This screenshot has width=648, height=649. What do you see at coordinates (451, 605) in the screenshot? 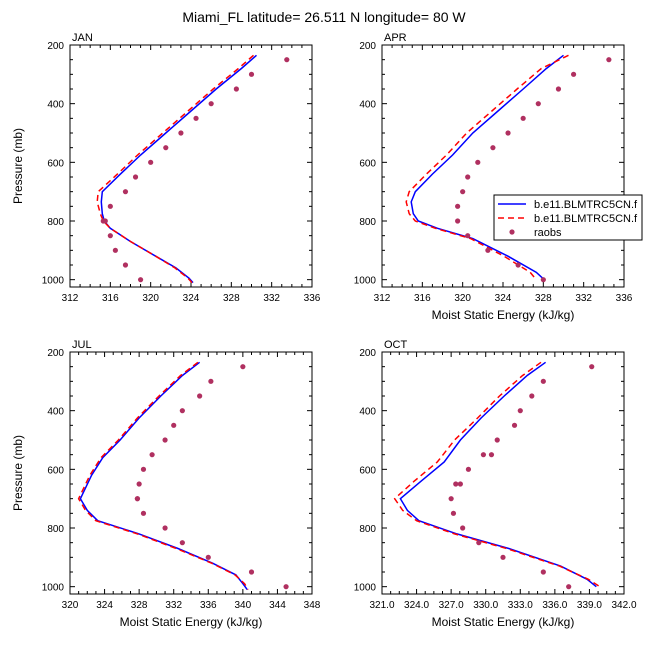
I see `x-tick-label: 327.0` at bounding box center [451, 605].